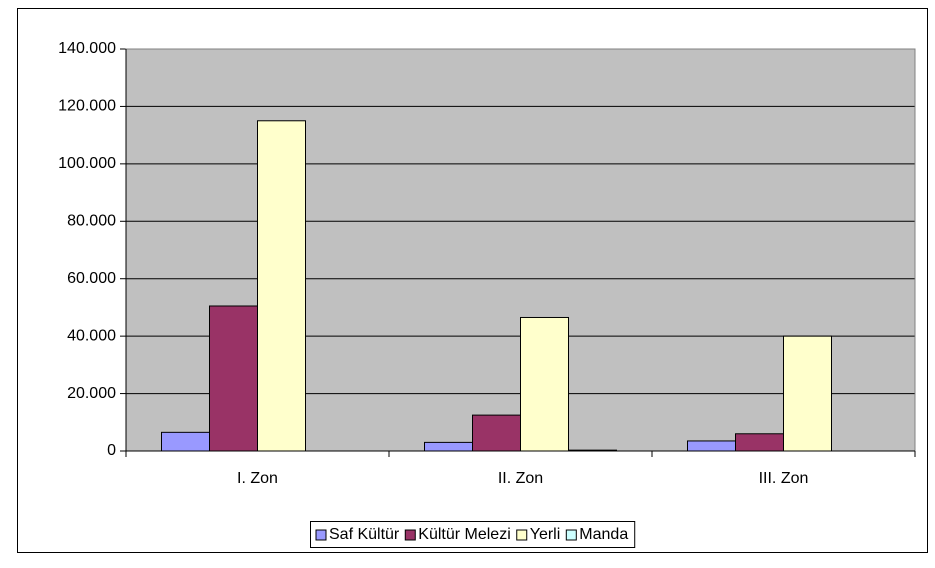  I want to click on x-tick-label: III. Zon, so click(784, 478).